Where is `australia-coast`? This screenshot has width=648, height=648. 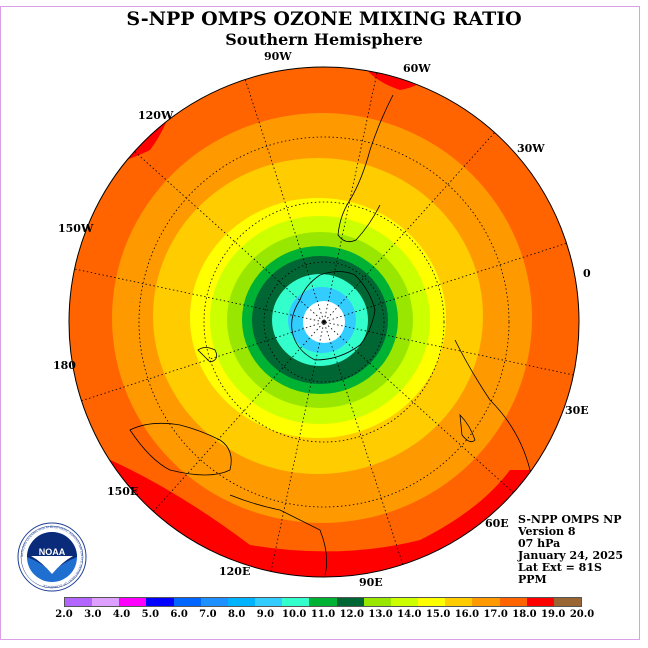
australia-coast is located at coordinates (180, 449).